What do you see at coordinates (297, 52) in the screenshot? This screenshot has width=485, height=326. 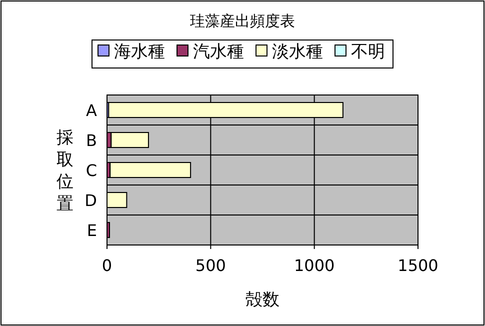 I see `legend-label: 淡水種` at bounding box center [297, 52].